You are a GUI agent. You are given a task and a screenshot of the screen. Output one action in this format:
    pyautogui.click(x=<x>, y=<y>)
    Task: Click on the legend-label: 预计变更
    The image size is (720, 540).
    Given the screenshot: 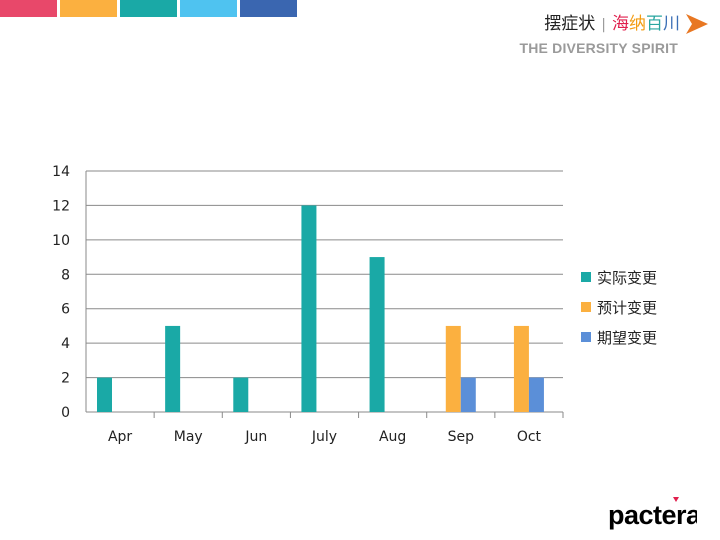 What is the action you would take?
    pyautogui.click(x=627, y=307)
    